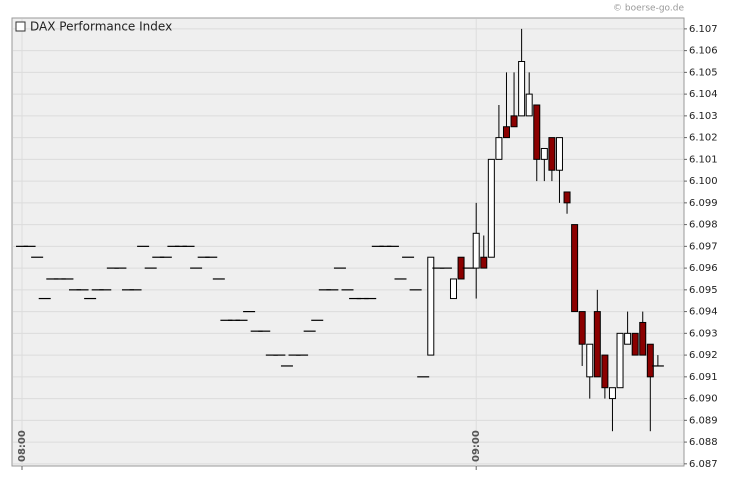 The height and width of the screenshot is (485, 730). Describe the element at coordinates (101, 27) in the screenshot. I see `legend-label: DAX Performance Index` at that location.